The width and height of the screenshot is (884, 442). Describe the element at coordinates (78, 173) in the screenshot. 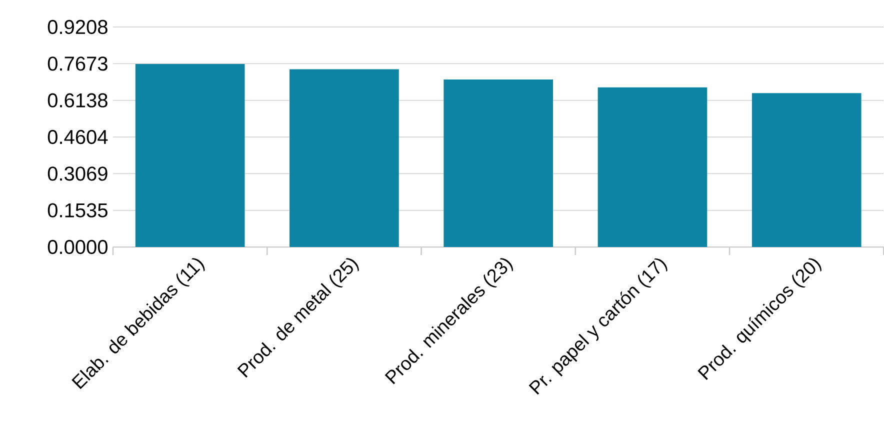

I see `y-tick-label: 0.3069` at that location.